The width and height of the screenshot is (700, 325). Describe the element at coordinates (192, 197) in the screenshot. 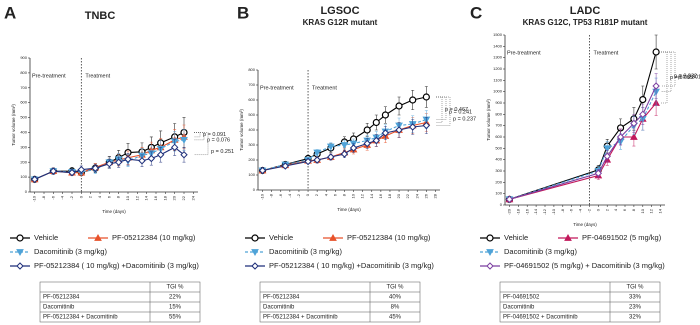

I see `x-tick-label: 24` at that location.